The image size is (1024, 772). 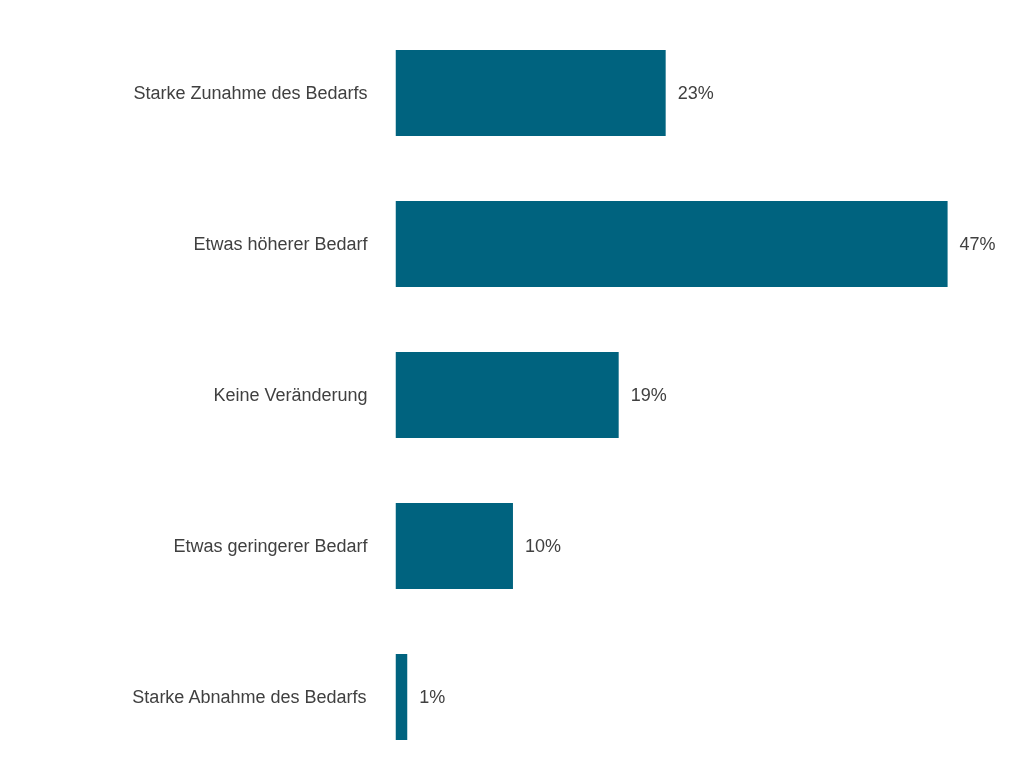 I want to click on y-tick-label: Etwas geringerer Bedarf, so click(x=271, y=546).